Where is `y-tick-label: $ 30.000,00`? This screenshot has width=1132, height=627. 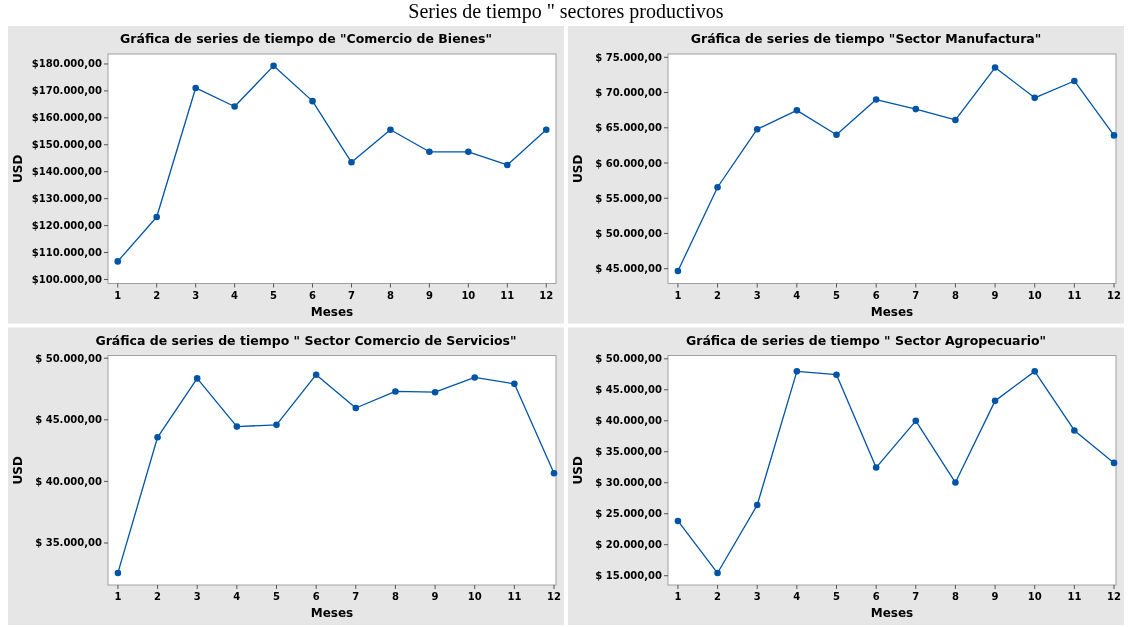
y-tick-label: $ 30.000,00 is located at coordinates (629, 483).